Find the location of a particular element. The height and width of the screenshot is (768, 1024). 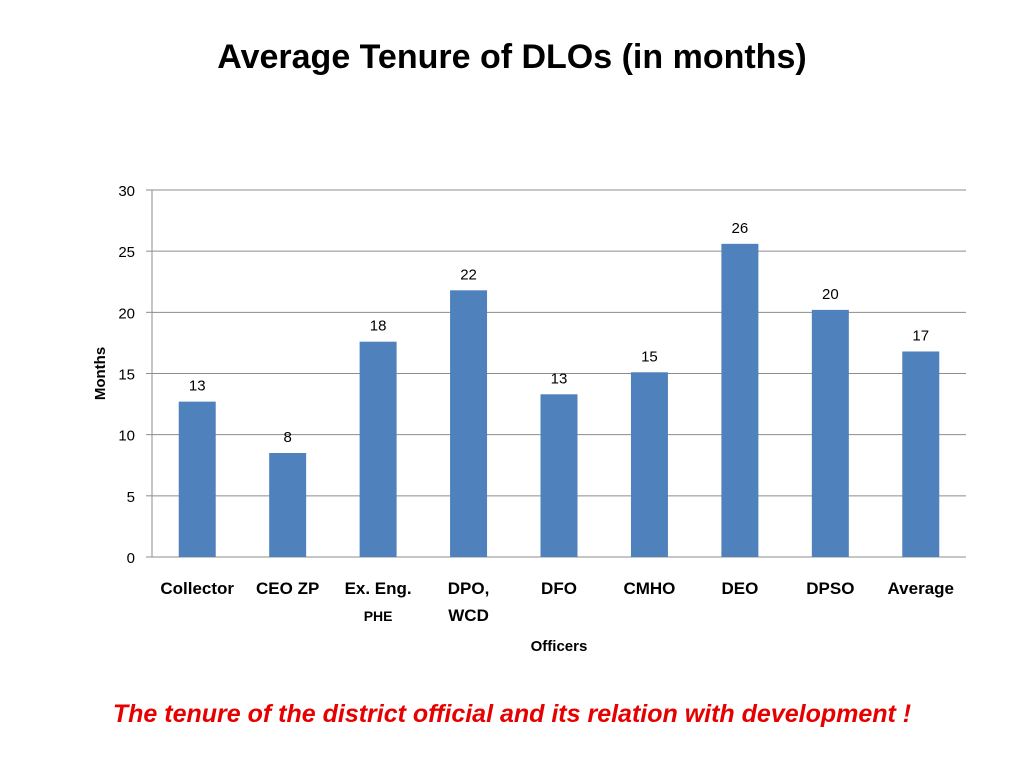

x-tick-label: Average is located at coordinates (921, 588).